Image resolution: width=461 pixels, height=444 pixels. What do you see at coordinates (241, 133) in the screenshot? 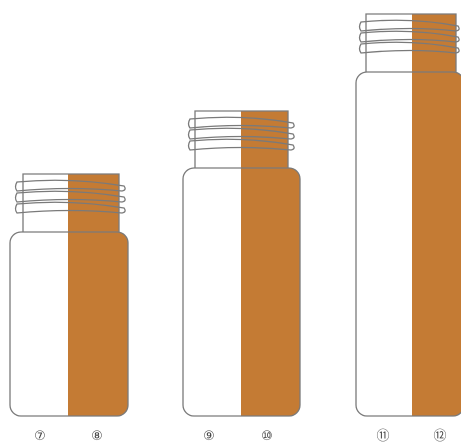
I see `vial-medium-threads` at bounding box center [241, 133].